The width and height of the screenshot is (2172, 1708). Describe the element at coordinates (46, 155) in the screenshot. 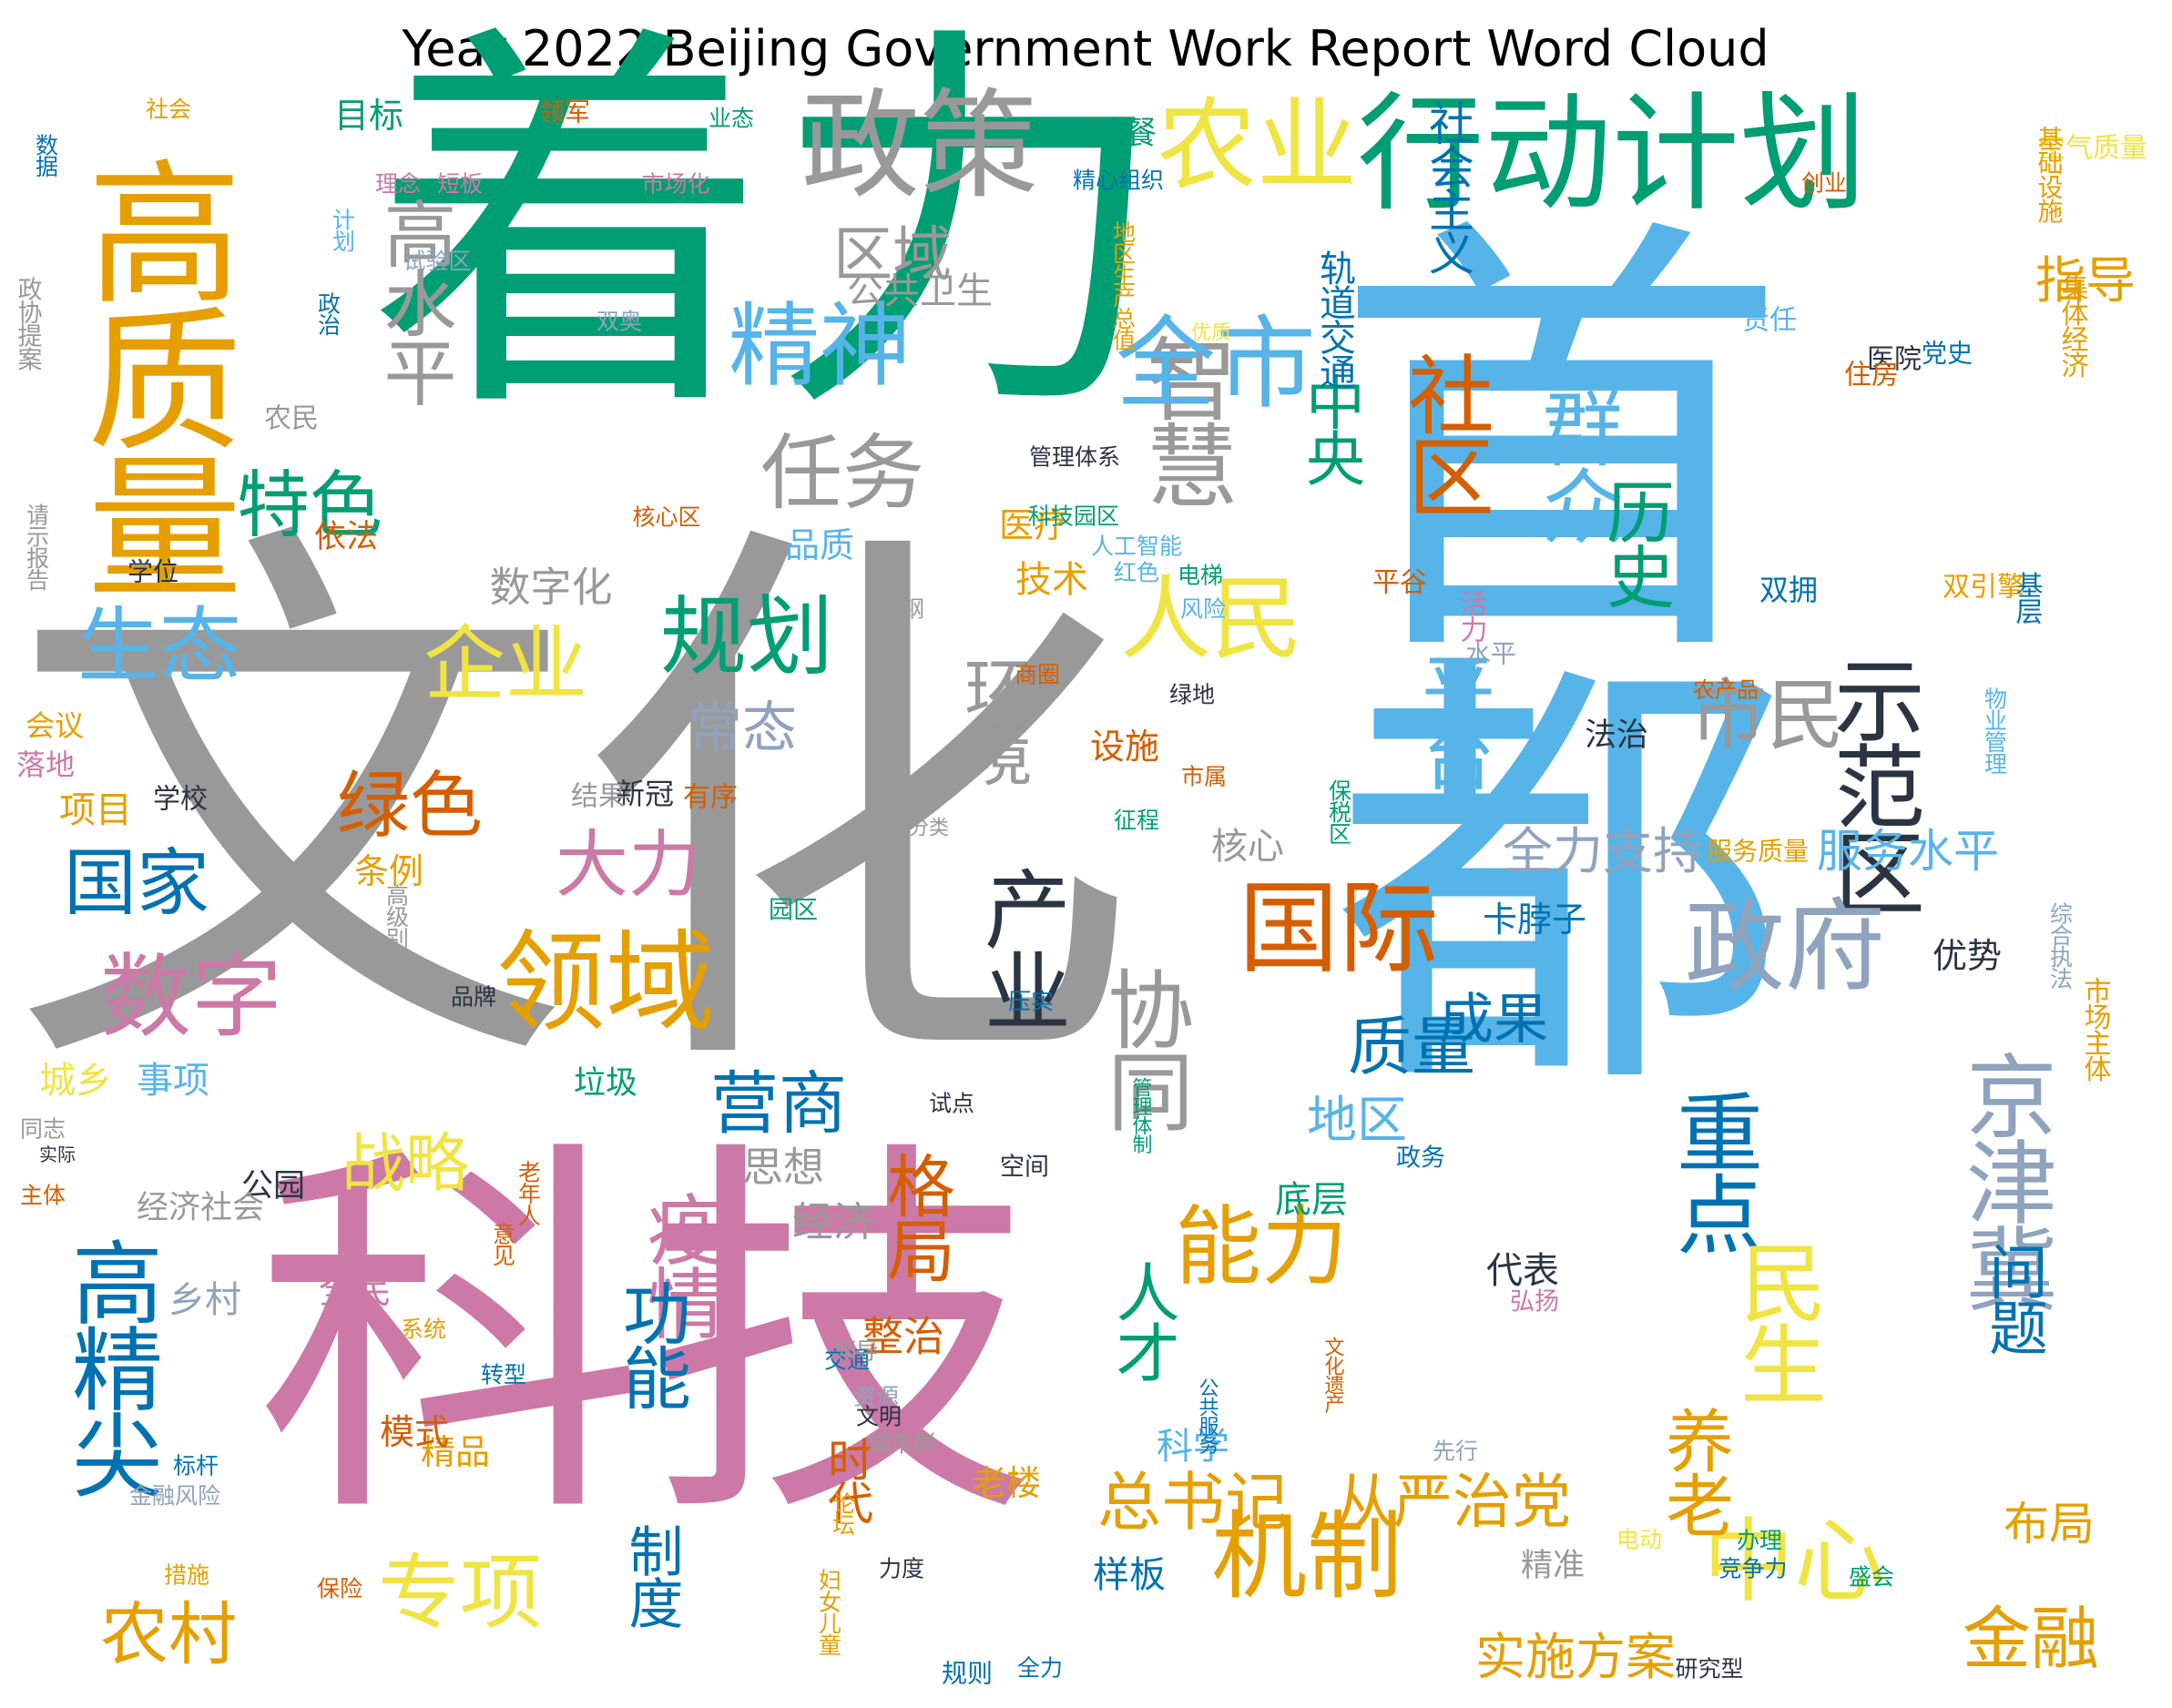

I see `word: 数据` at that location.